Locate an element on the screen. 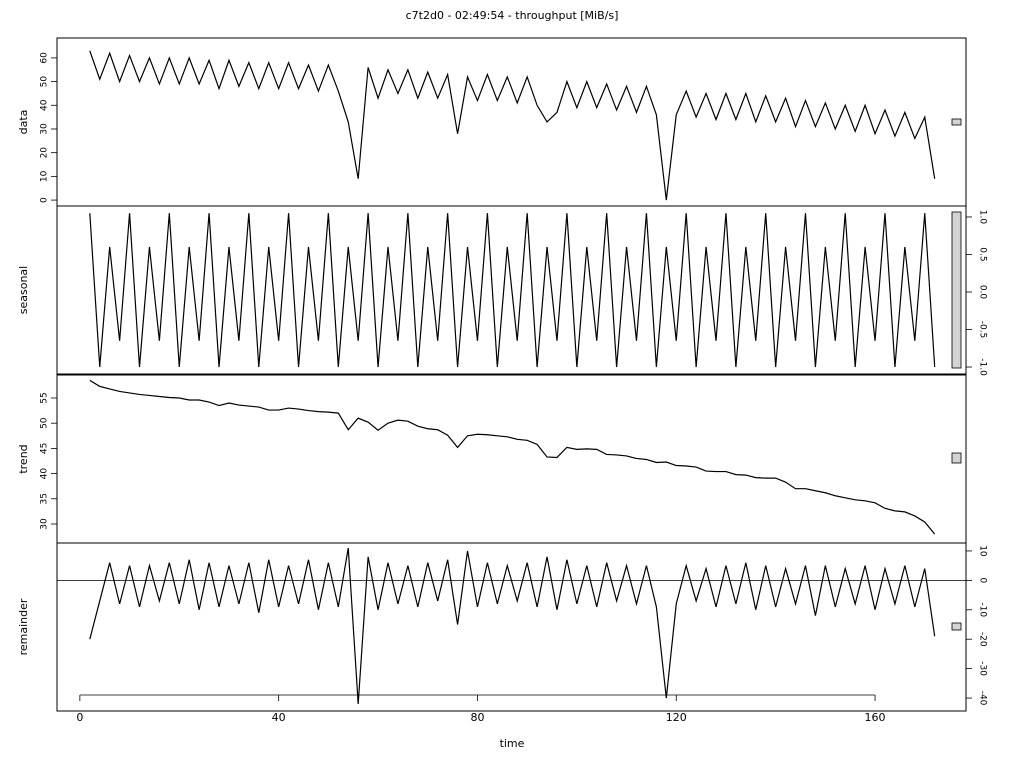 This screenshot has width=1024, height=768. y-tick-label: 0.5 is located at coordinates (983, 254).